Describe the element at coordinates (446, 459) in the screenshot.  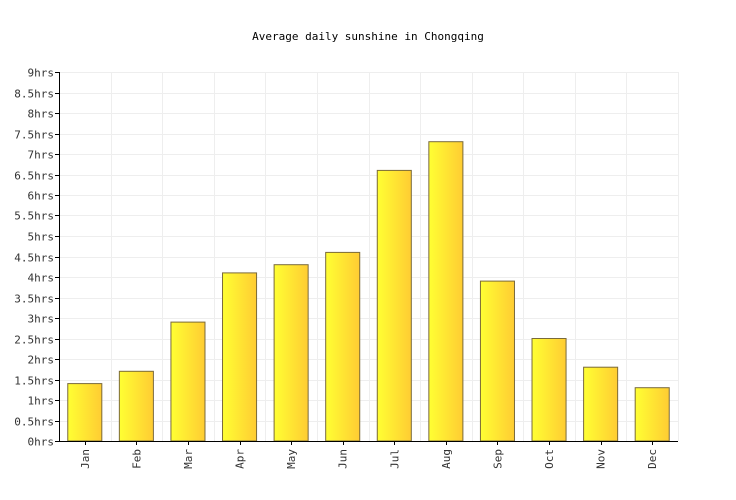
I see `x-tick-label: Aug` at that location.